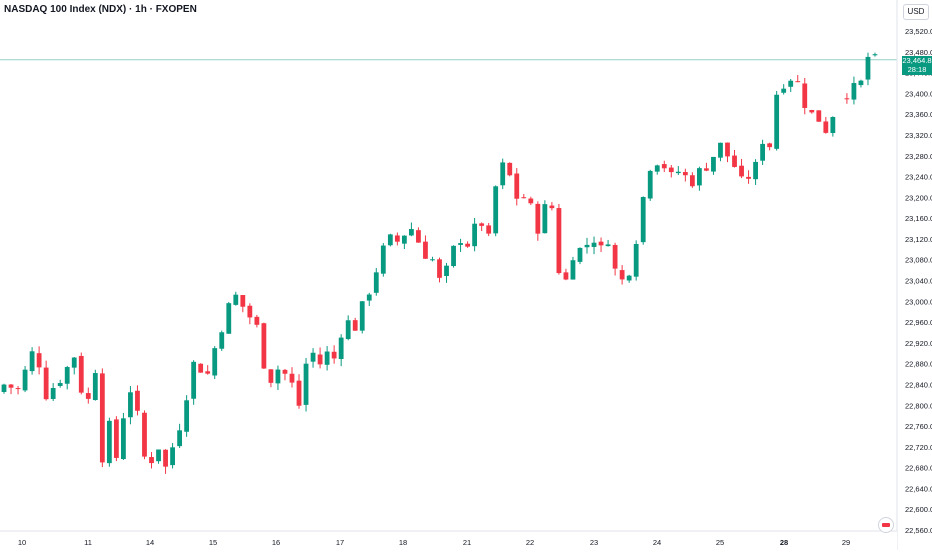 Image resolution: width=932 pixels, height=555 pixels. What do you see at coordinates (916, 12) in the screenshot?
I see `currency-button: USD` at bounding box center [916, 12].